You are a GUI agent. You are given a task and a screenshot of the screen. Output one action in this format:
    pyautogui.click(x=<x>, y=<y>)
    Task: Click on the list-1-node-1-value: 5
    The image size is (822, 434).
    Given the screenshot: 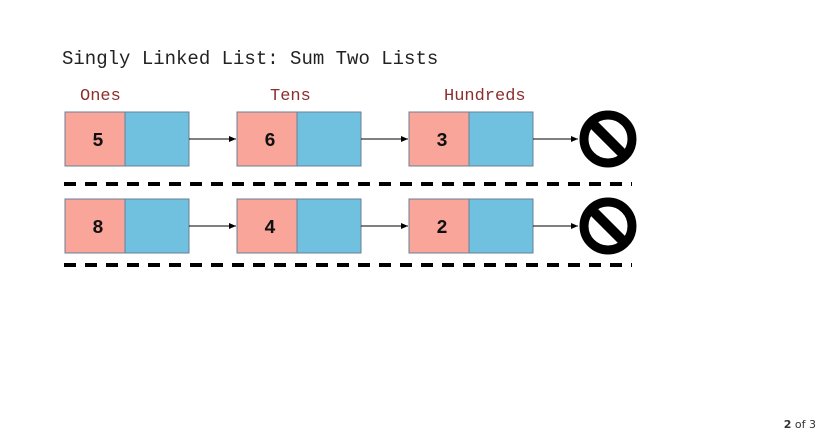 What is the action you would take?
    pyautogui.click(x=97, y=141)
    